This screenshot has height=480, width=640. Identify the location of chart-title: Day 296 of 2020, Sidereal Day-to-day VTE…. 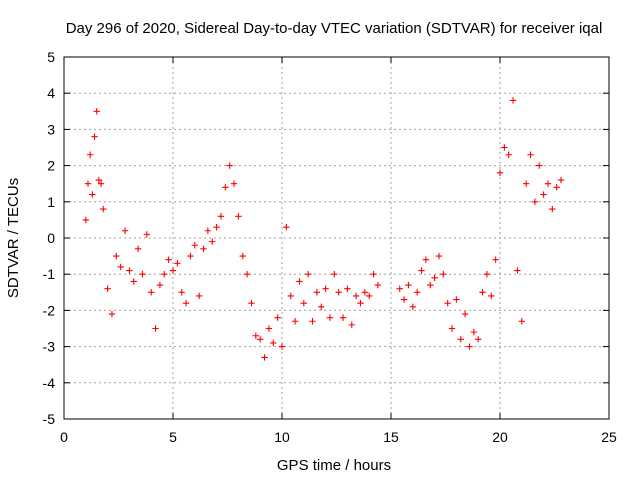
(334, 28).